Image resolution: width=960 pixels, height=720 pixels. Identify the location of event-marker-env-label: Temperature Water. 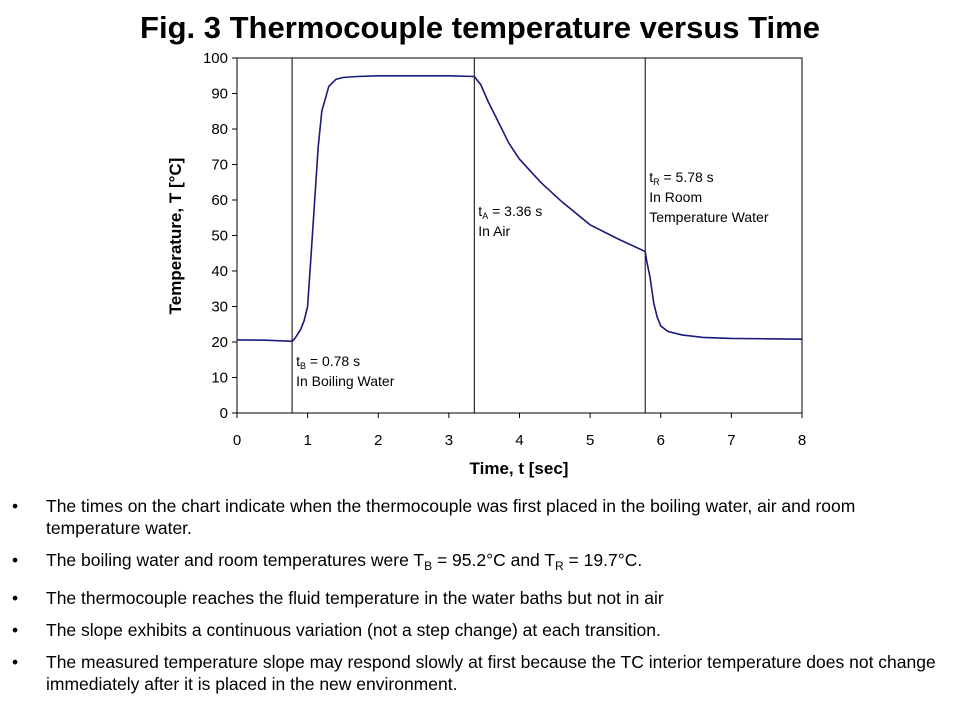
(709, 217).